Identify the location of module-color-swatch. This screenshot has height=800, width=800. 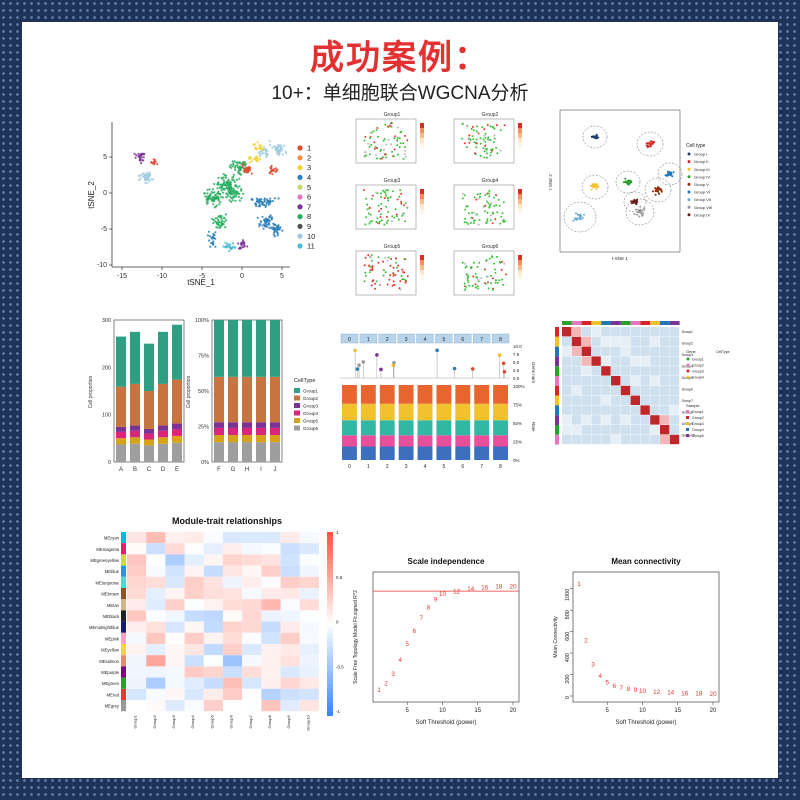
(123, 560).